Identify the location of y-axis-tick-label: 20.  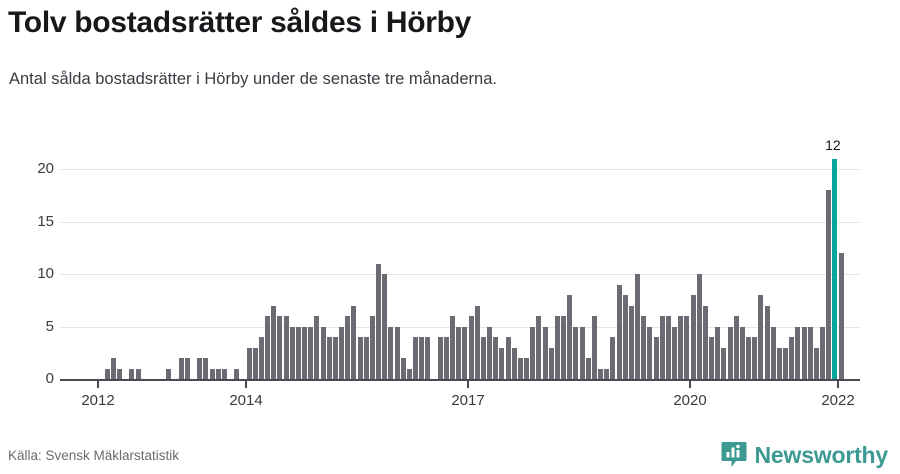
(45, 168).